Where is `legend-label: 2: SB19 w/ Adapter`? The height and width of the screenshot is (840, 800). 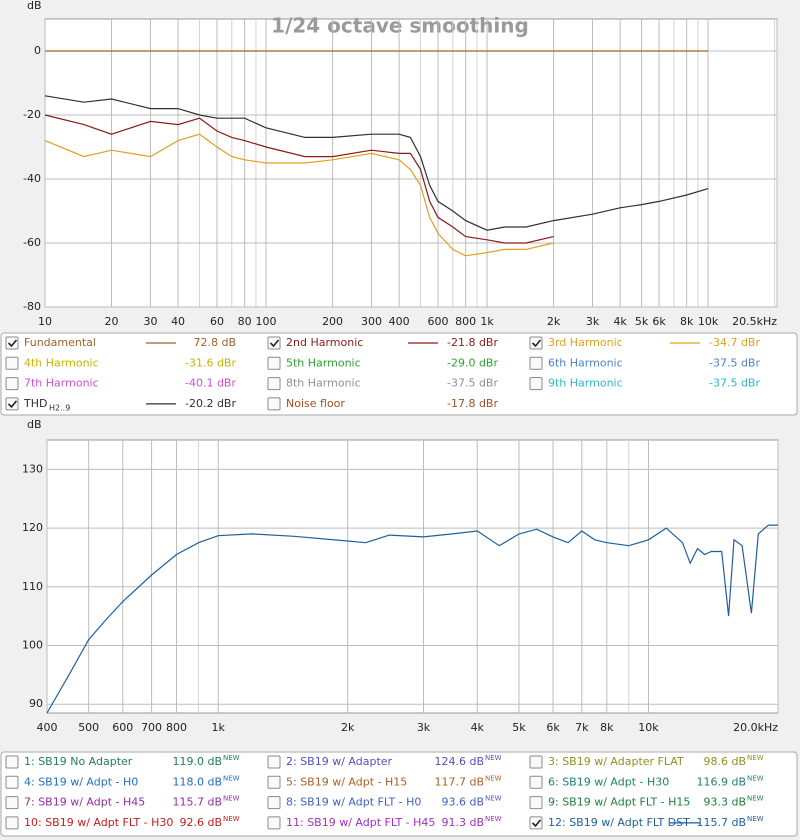
legend-label: 2: SB19 w/ Adapter is located at coordinates (339, 761).